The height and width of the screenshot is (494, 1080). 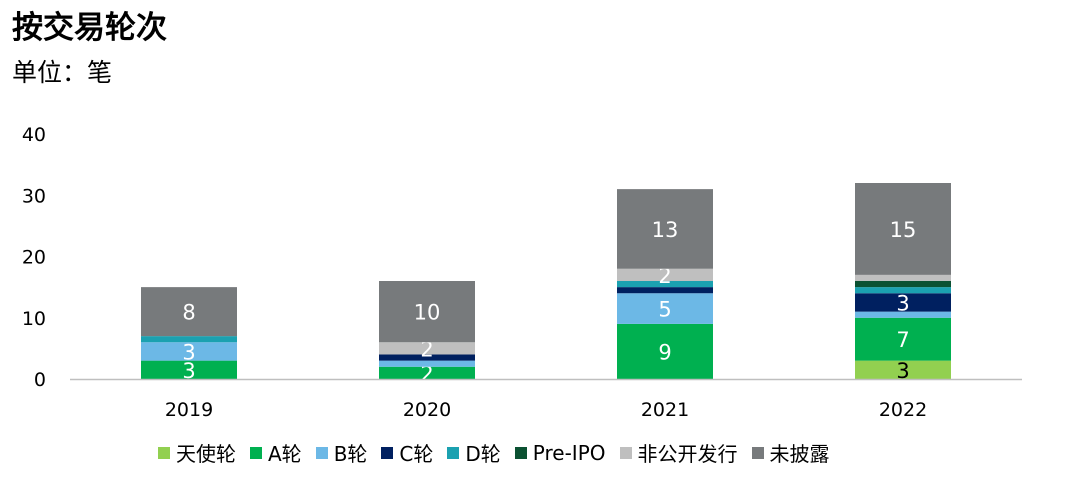 I want to click on legend-item: D轮, so click(x=474, y=452).